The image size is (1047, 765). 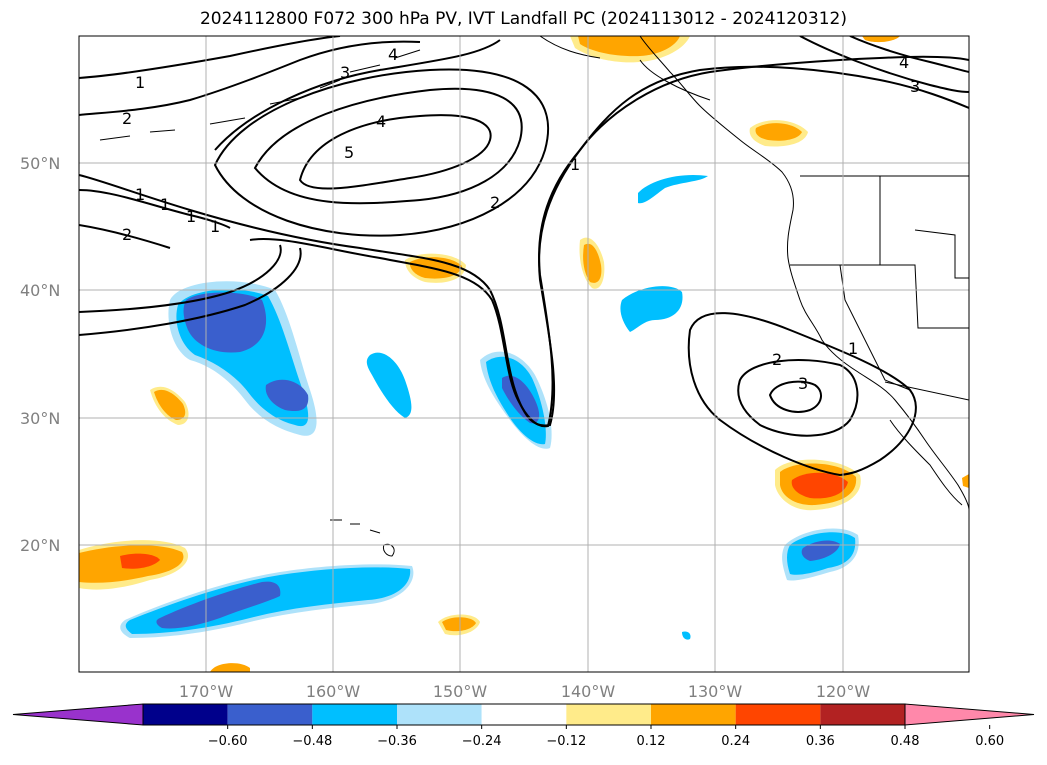 I want to click on colorbar-tick-label: 0.36, so click(x=820, y=741).